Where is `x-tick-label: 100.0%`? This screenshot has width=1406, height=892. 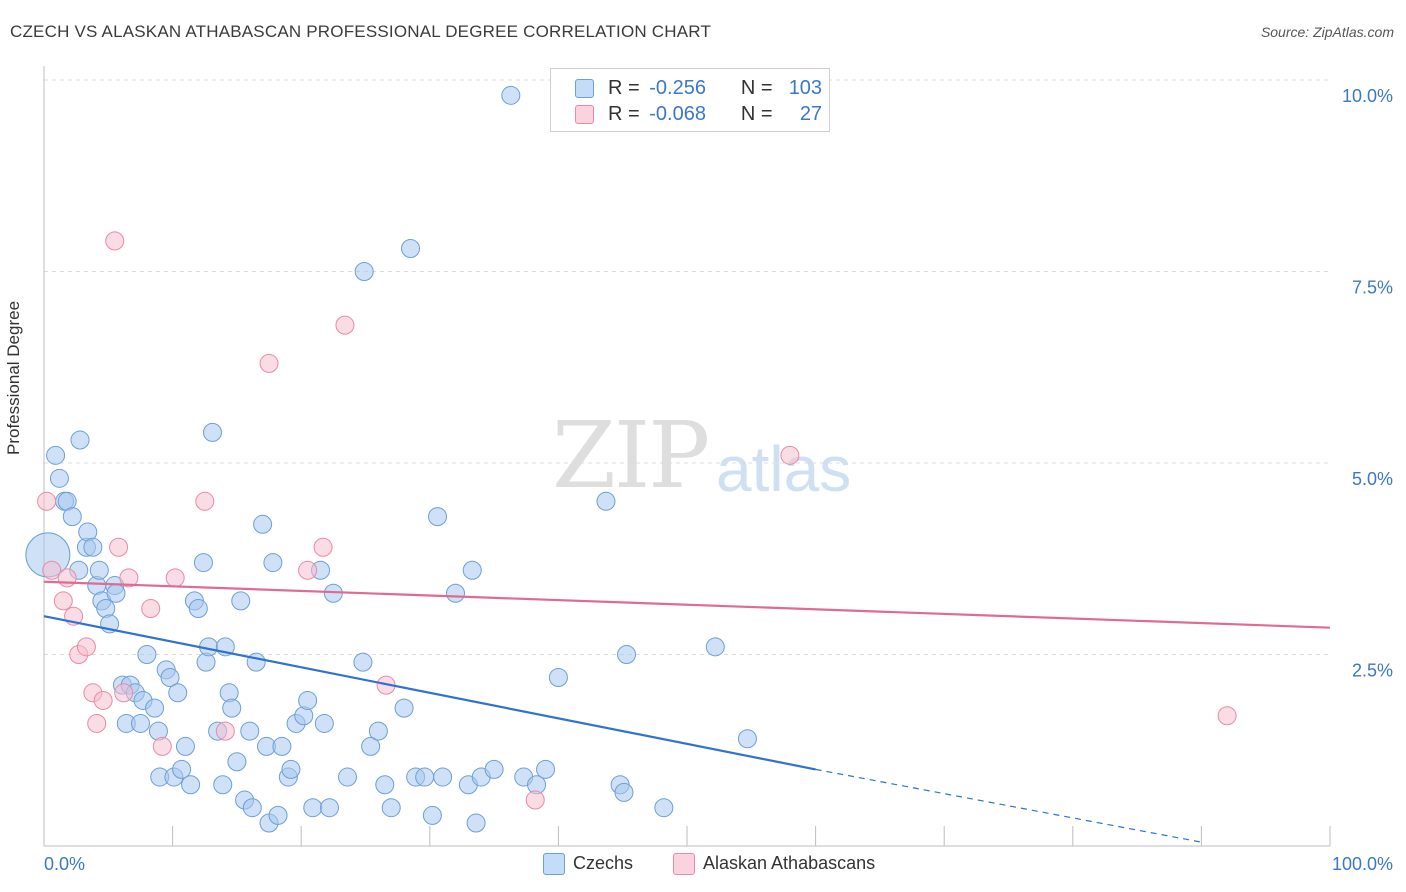 x-tick-label: 100.0% is located at coordinates (1362, 864).